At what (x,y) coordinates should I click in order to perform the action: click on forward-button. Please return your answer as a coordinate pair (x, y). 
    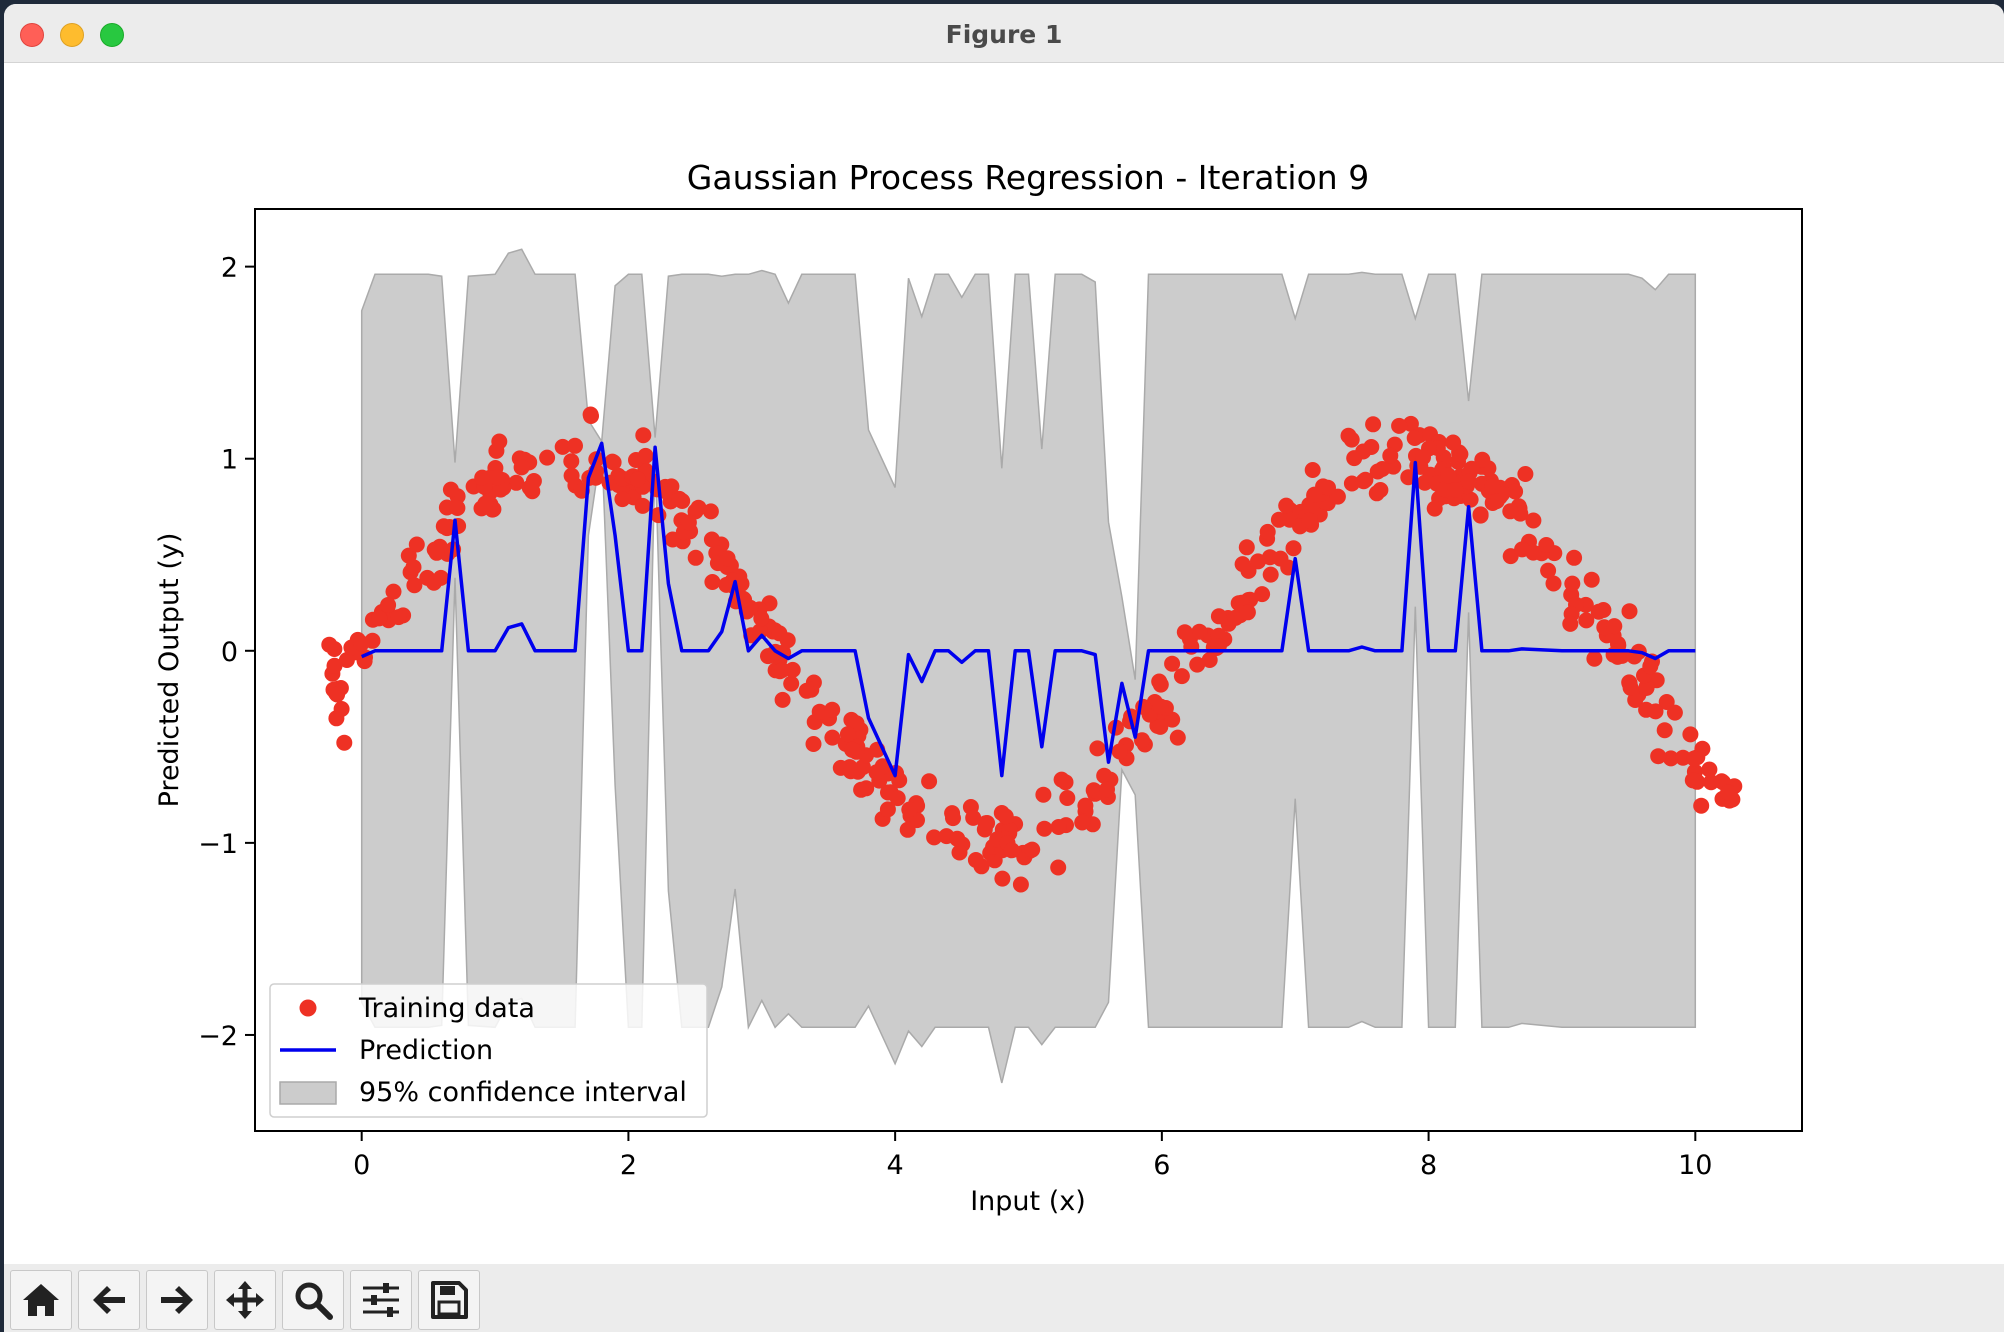
    Looking at the image, I should click on (177, 1300).